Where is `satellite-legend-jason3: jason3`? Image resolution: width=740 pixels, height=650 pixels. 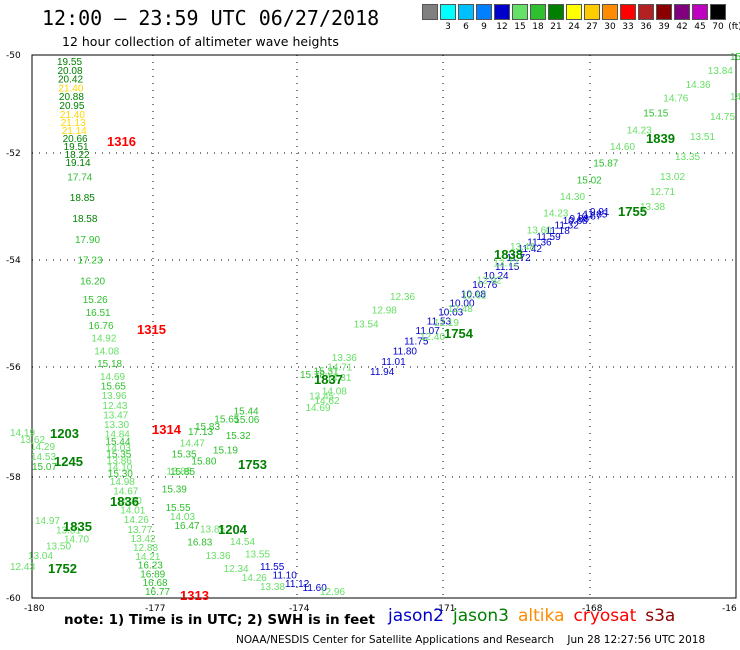
satellite-legend-jason3: jason3 is located at coordinates (481, 616).